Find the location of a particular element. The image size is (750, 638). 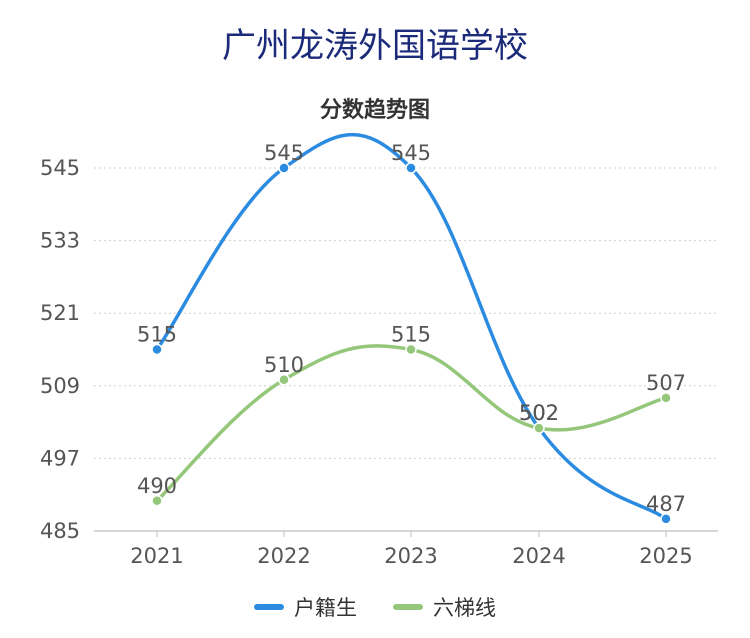

data-label-s1-2024: 502 is located at coordinates (539, 413).